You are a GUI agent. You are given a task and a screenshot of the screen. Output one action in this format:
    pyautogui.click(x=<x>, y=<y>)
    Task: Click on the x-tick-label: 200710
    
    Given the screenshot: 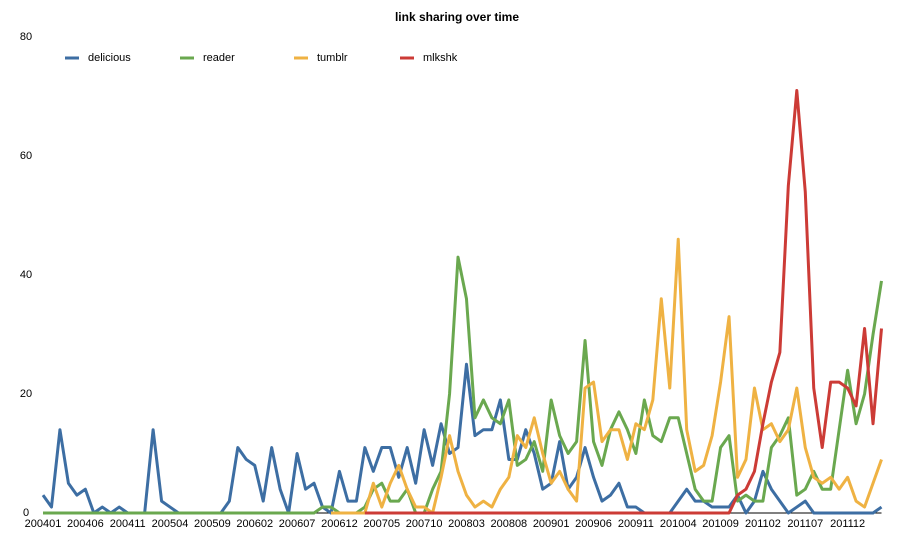 What is the action you would take?
    pyautogui.click(x=424, y=524)
    